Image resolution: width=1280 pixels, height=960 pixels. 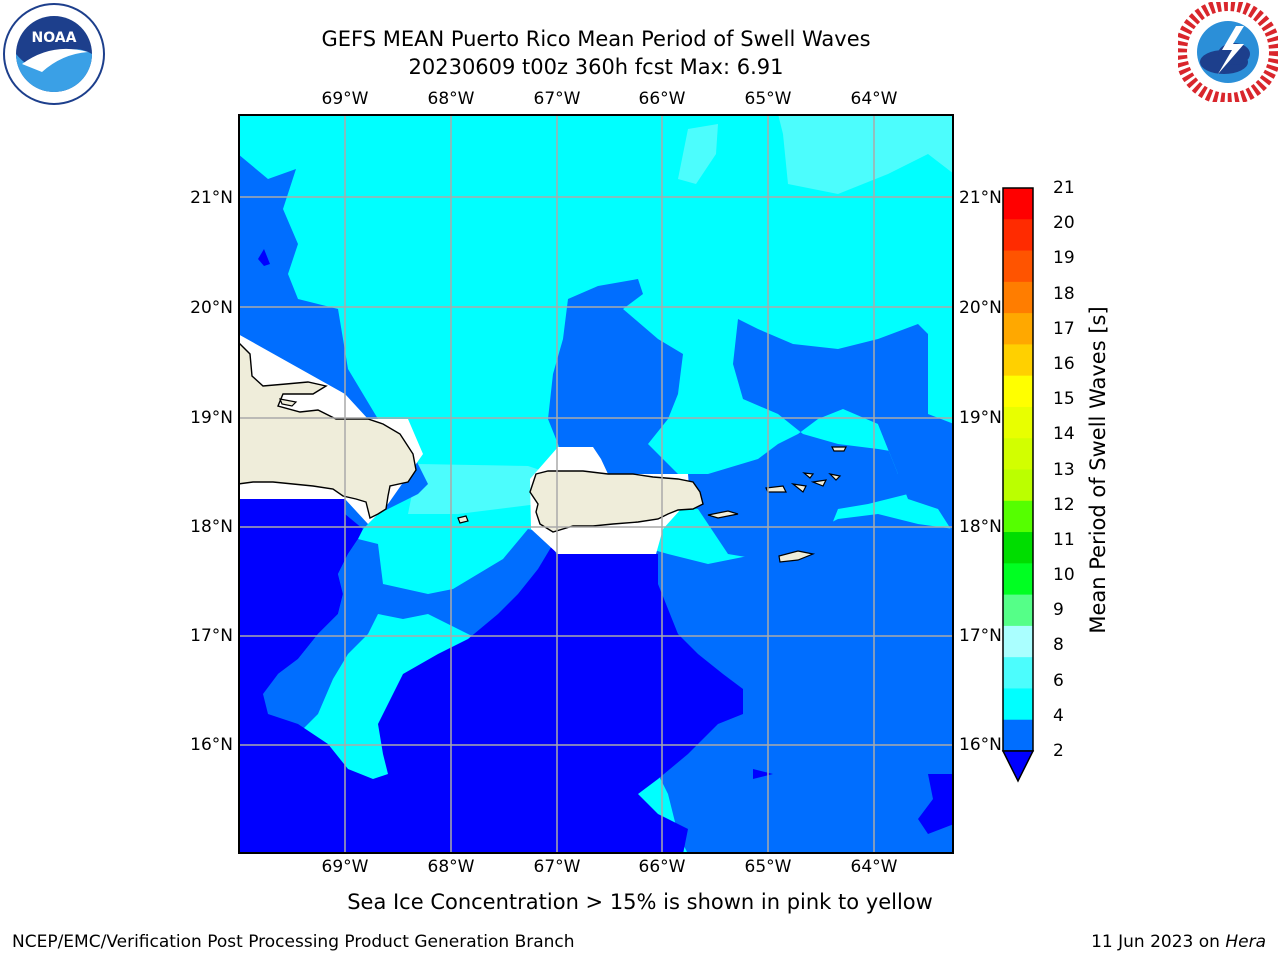 What do you see at coordinates (1158, 942) in the screenshot?
I see `footer-date-text: 11 Jun 2023 on` at bounding box center [1158, 942].